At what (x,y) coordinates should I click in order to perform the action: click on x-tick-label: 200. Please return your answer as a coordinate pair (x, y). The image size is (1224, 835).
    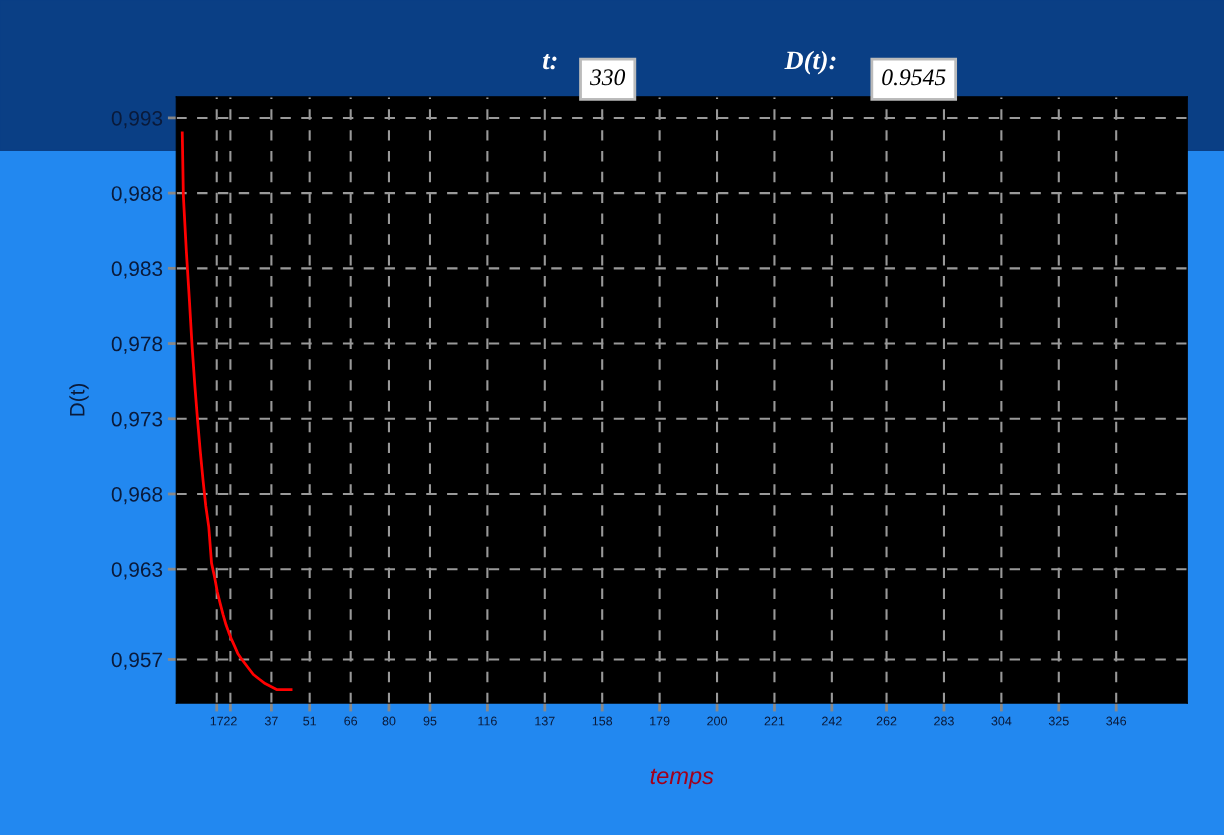
    Looking at the image, I should click on (717, 721).